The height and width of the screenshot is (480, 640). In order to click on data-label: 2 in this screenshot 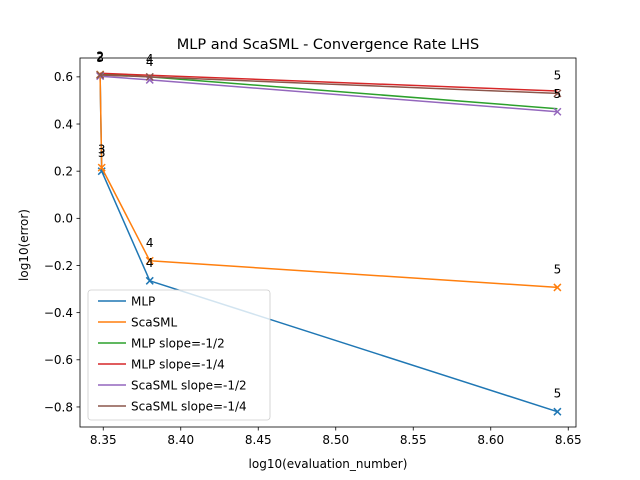, I will do `click(100, 57)`.